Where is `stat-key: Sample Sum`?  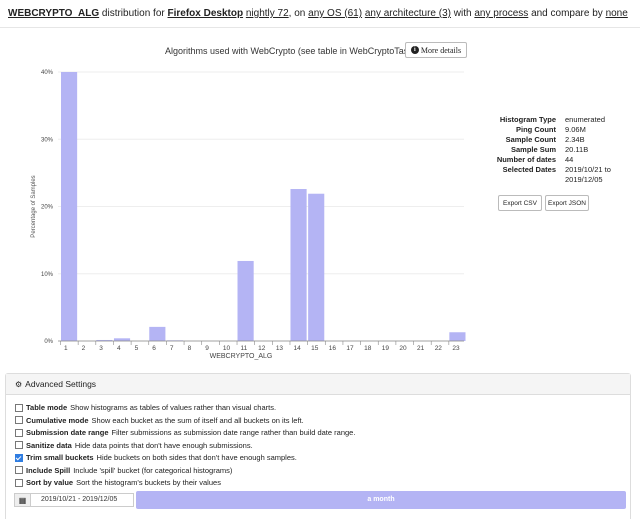 stat-key: Sample Sum is located at coordinates (533, 149).